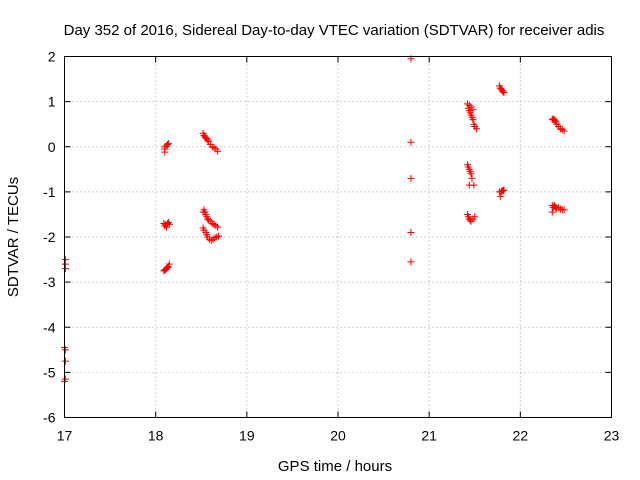 This screenshot has height=480, width=640. Describe the element at coordinates (612, 436) in the screenshot. I see `x-tick-label: 23` at that location.